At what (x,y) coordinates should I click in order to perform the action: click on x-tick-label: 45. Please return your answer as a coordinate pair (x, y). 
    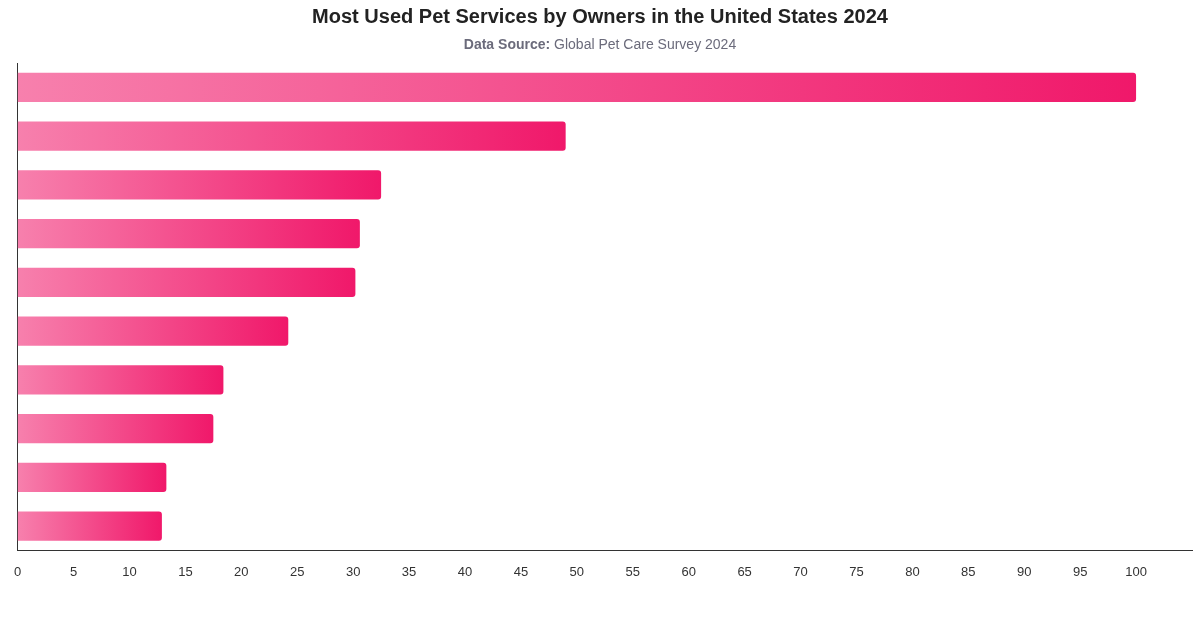
    Looking at the image, I should click on (521, 571).